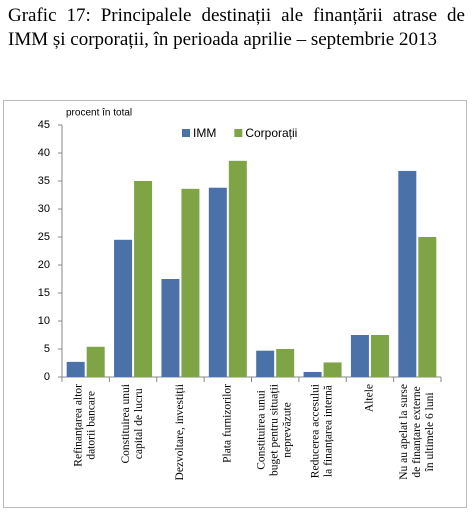 The width and height of the screenshot is (475, 514). Describe the element at coordinates (44, 125) in the screenshot. I see `y-tick-label: 45` at that location.